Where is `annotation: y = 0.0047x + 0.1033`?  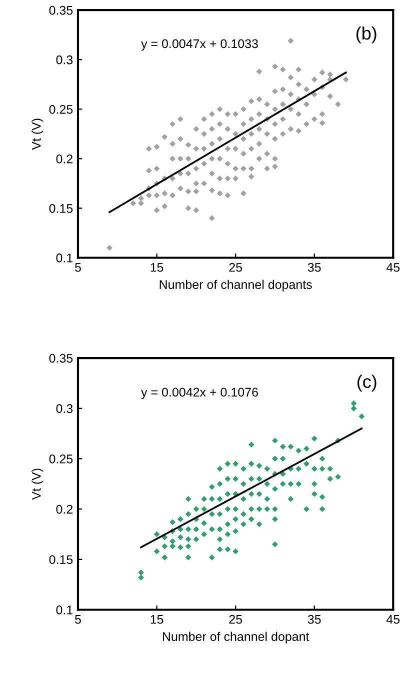 annotation: y = 0.0047x + 0.1033 is located at coordinates (199, 45).